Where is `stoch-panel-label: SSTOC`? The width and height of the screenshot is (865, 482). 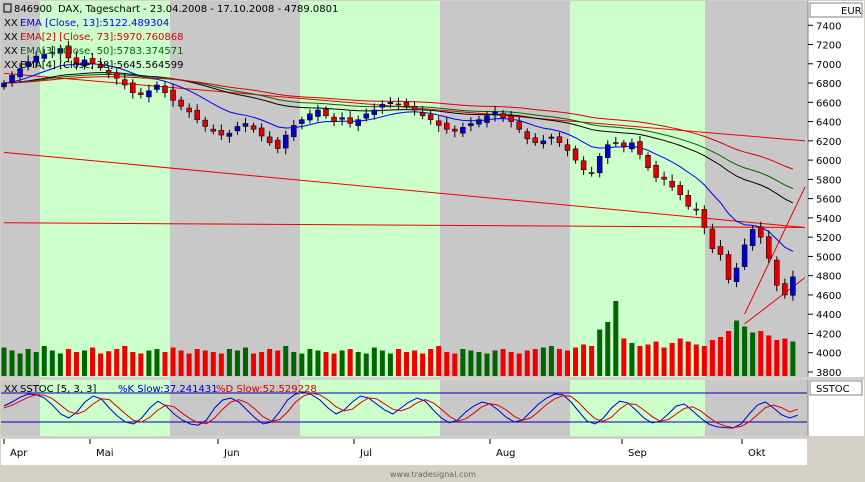
stoch-panel-label: SSTOC is located at coordinates (833, 389).